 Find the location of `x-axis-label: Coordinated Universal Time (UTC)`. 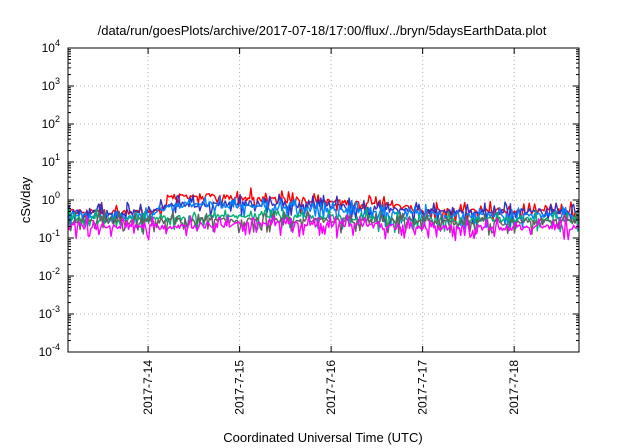

x-axis-label: Coordinated Universal Time (UTC) is located at coordinates (322, 437).